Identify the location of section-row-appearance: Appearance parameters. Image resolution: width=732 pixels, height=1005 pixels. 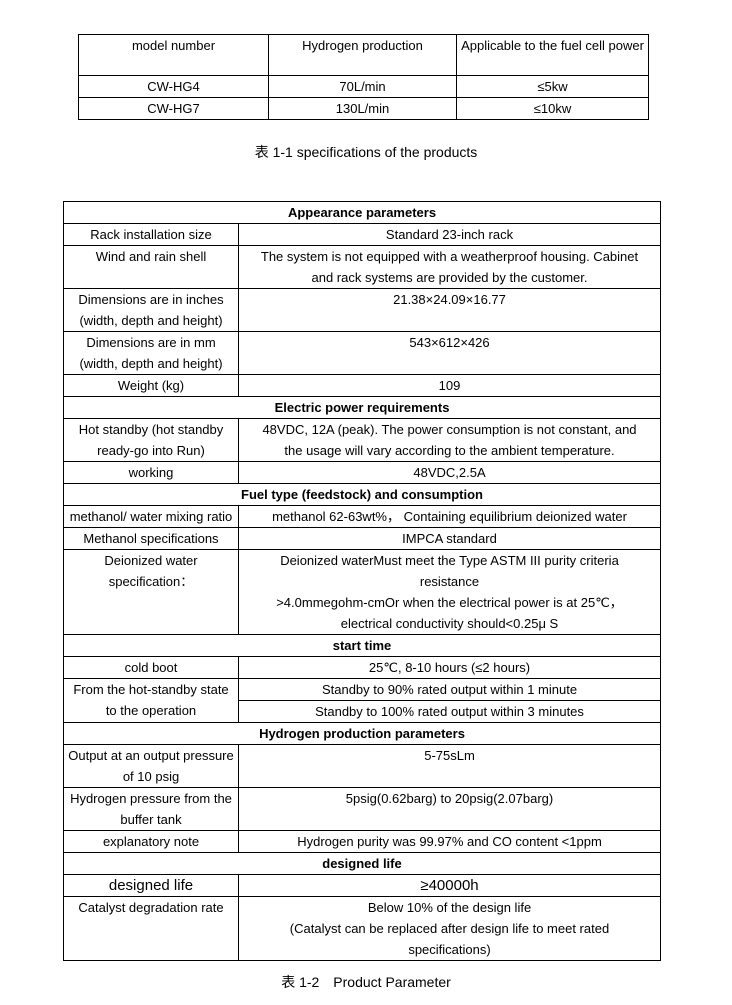
(362, 212).